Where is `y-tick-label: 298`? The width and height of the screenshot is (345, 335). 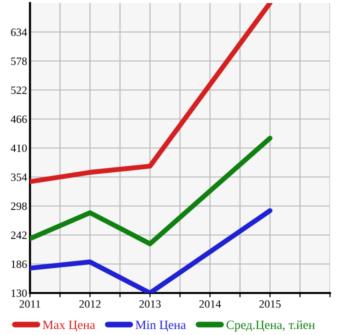 y-tick-label: 298 is located at coordinates (19, 206).